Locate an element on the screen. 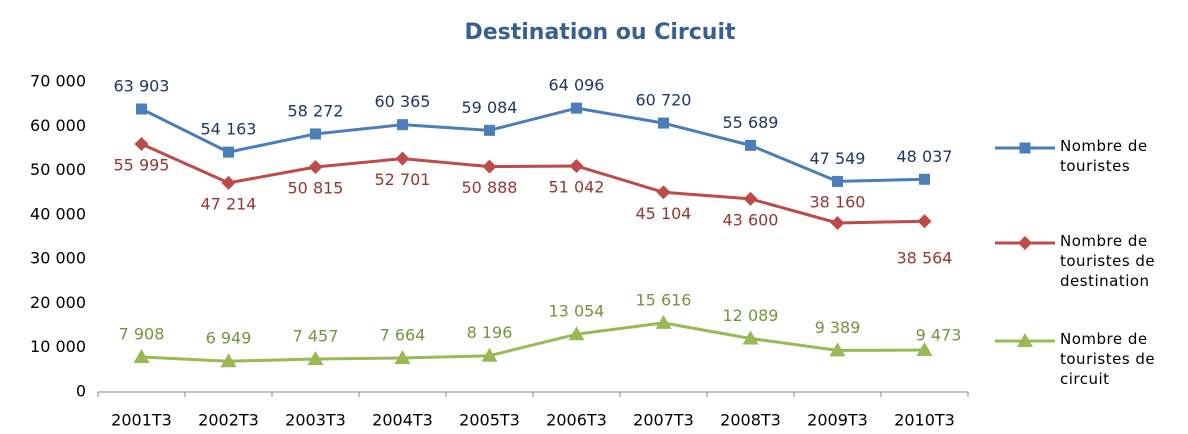 This screenshot has width=1188, height=434. data-label: 55 689 is located at coordinates (751, 122).